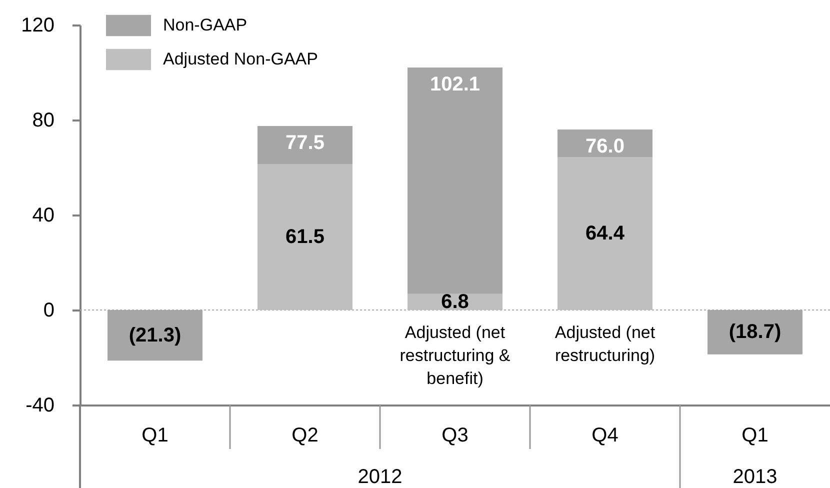 The image size is (830, 488). I want to click on text: 2013, so click(755, 477).